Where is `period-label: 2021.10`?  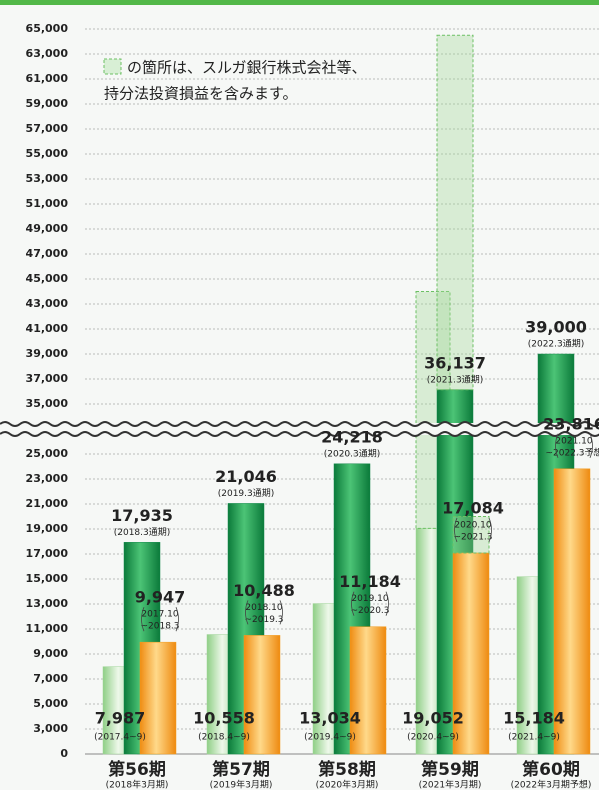
period-label: 2021.10 is located at coordinates (573, 441).